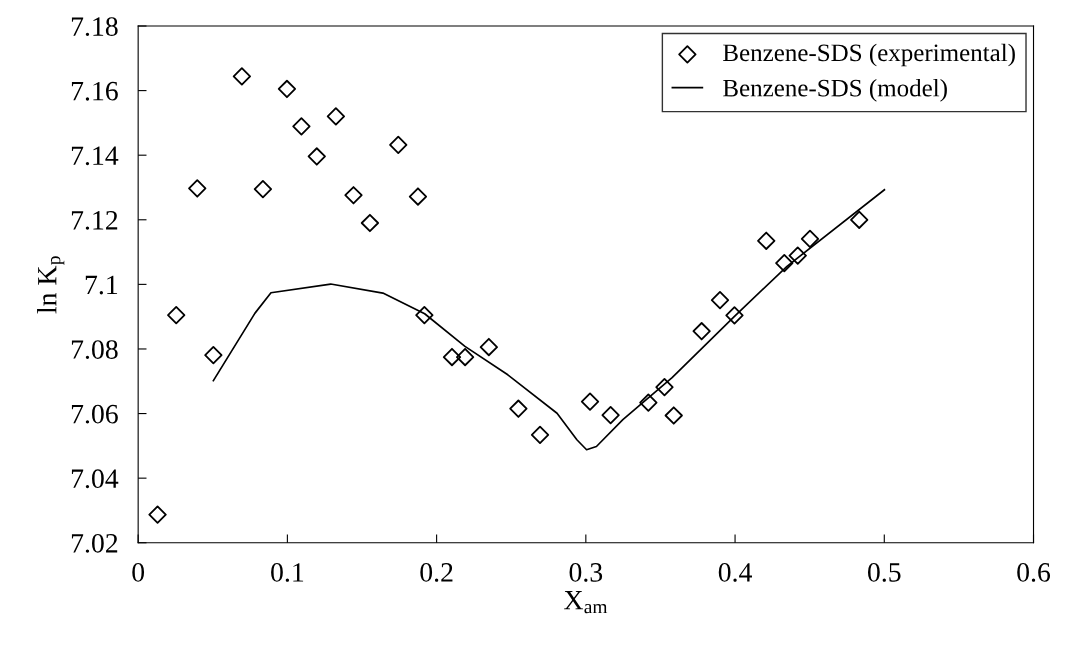 The image size is (1071, 650). I want to click on y-tick-label: 7.04, so click(95, 479).